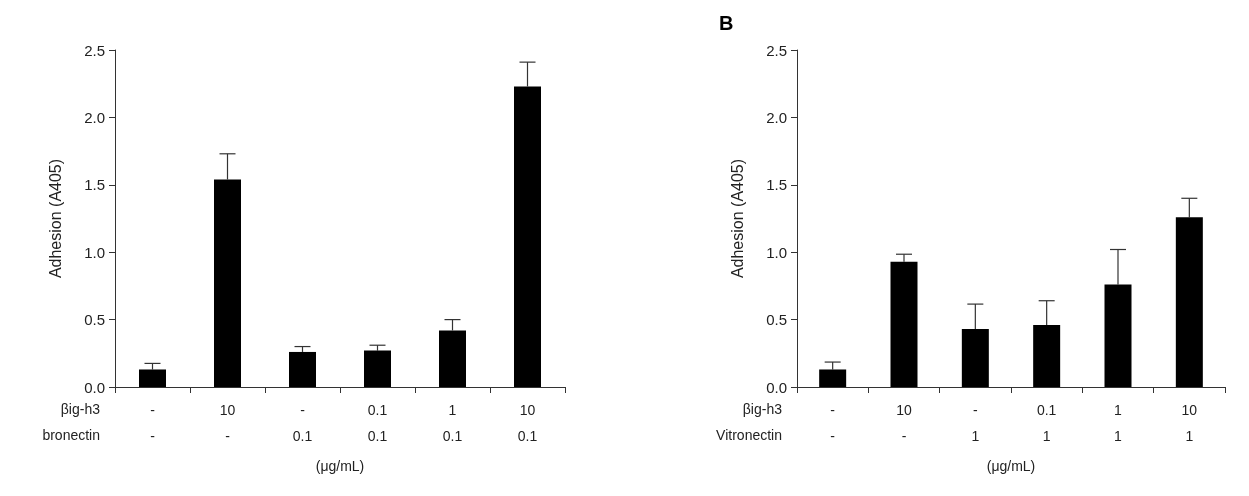 The height and width of the screenshot is (496, 1249). I want to click on chart-title: B, so click(726, 23).